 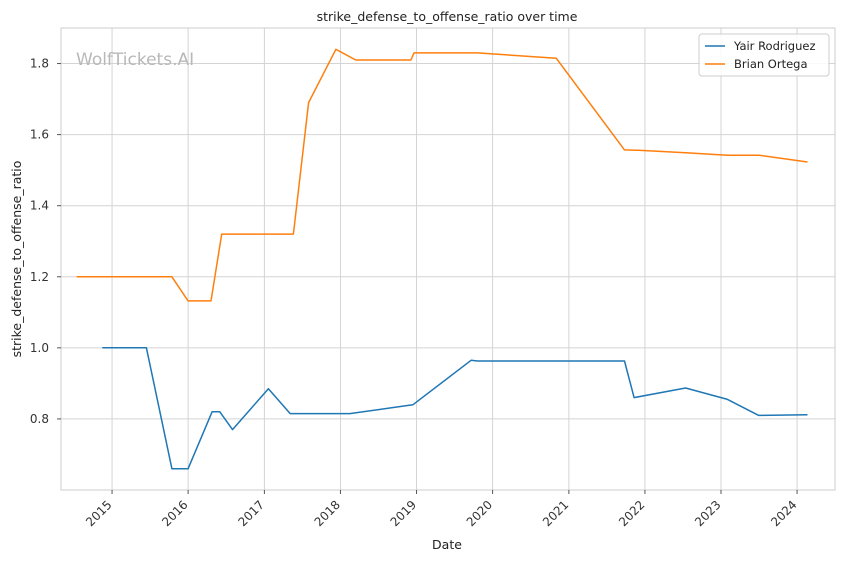 What do you see at coordinates (39, 348) in the screenshot?
I see `y-tick-label-1: 1.0` at bounding box center [39, 348].